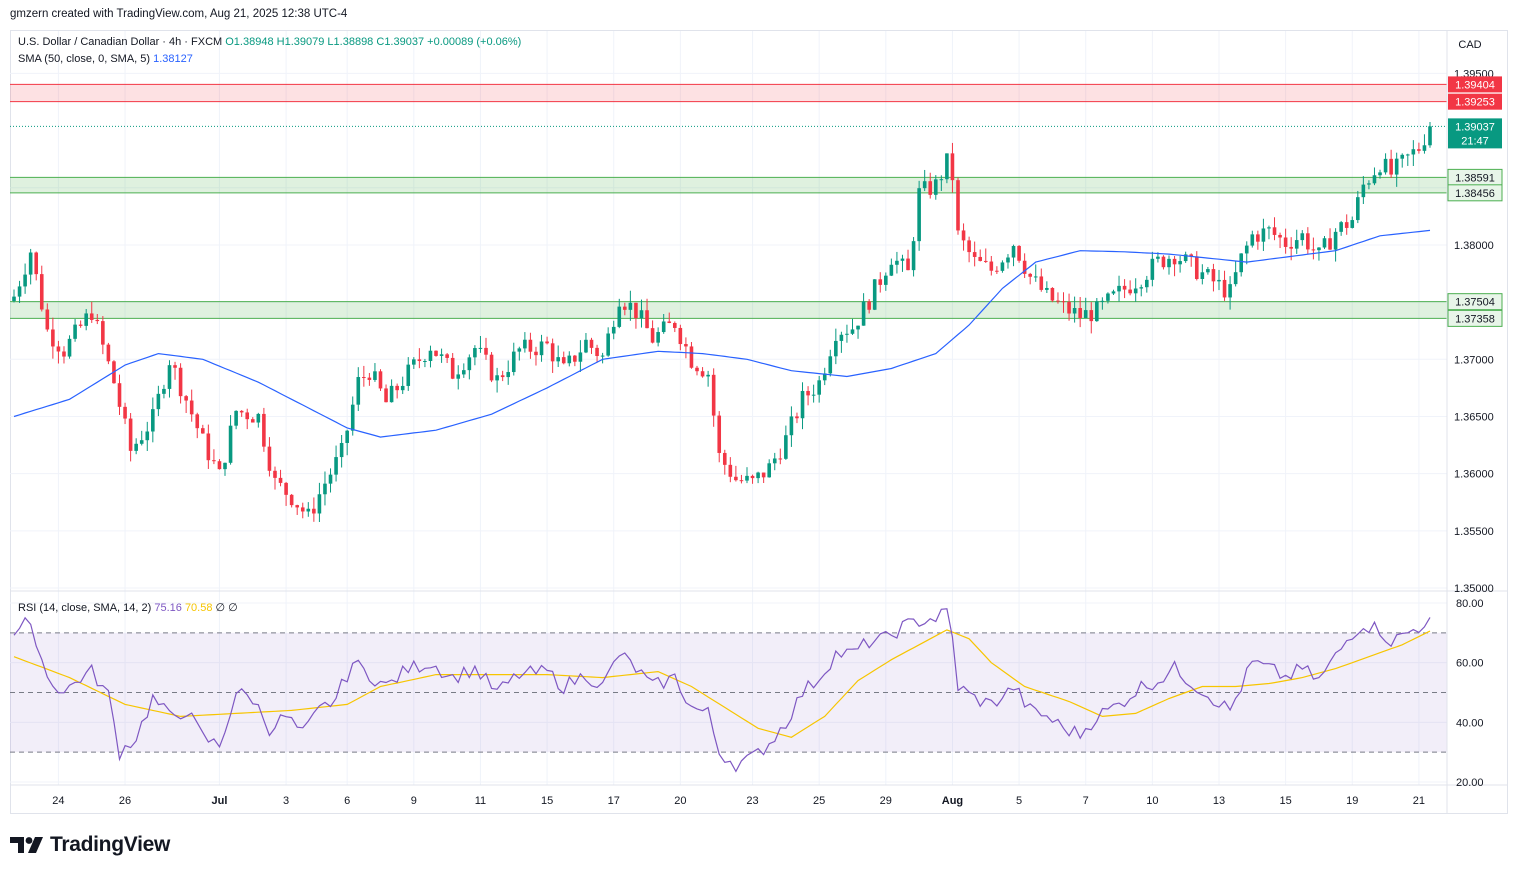  I want to click on currency-label: CAD, so click(1469, 45).